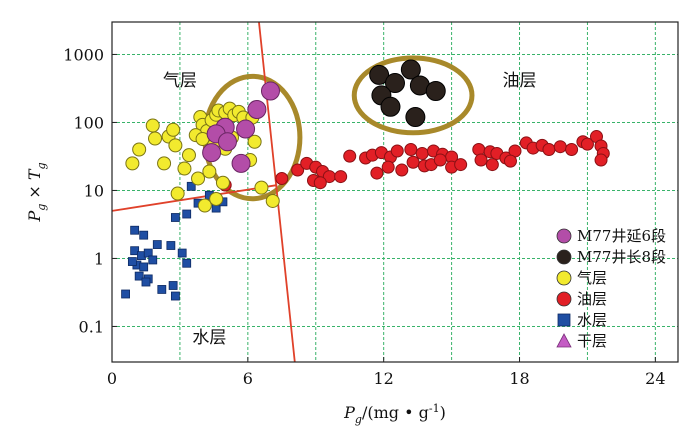 The height and width of the screenshot is (442, 700). Describe the element at coordinates (621, 236) in the screenshot. I see `legend-label: M77井延6段` at that location.